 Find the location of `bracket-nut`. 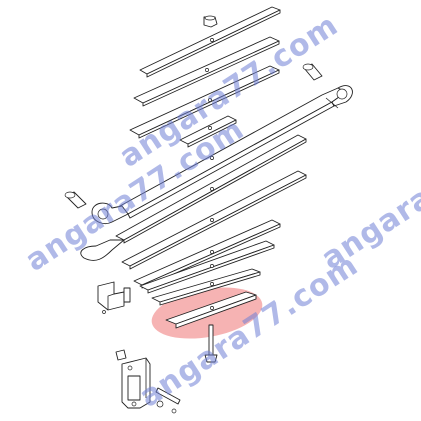

bracket-nut is located at coordinates (121, 355).